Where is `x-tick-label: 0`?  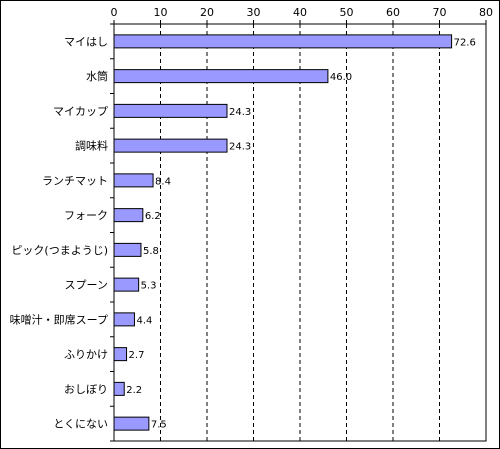
x-tick-label: 0 is located at coordinates (114, 12).